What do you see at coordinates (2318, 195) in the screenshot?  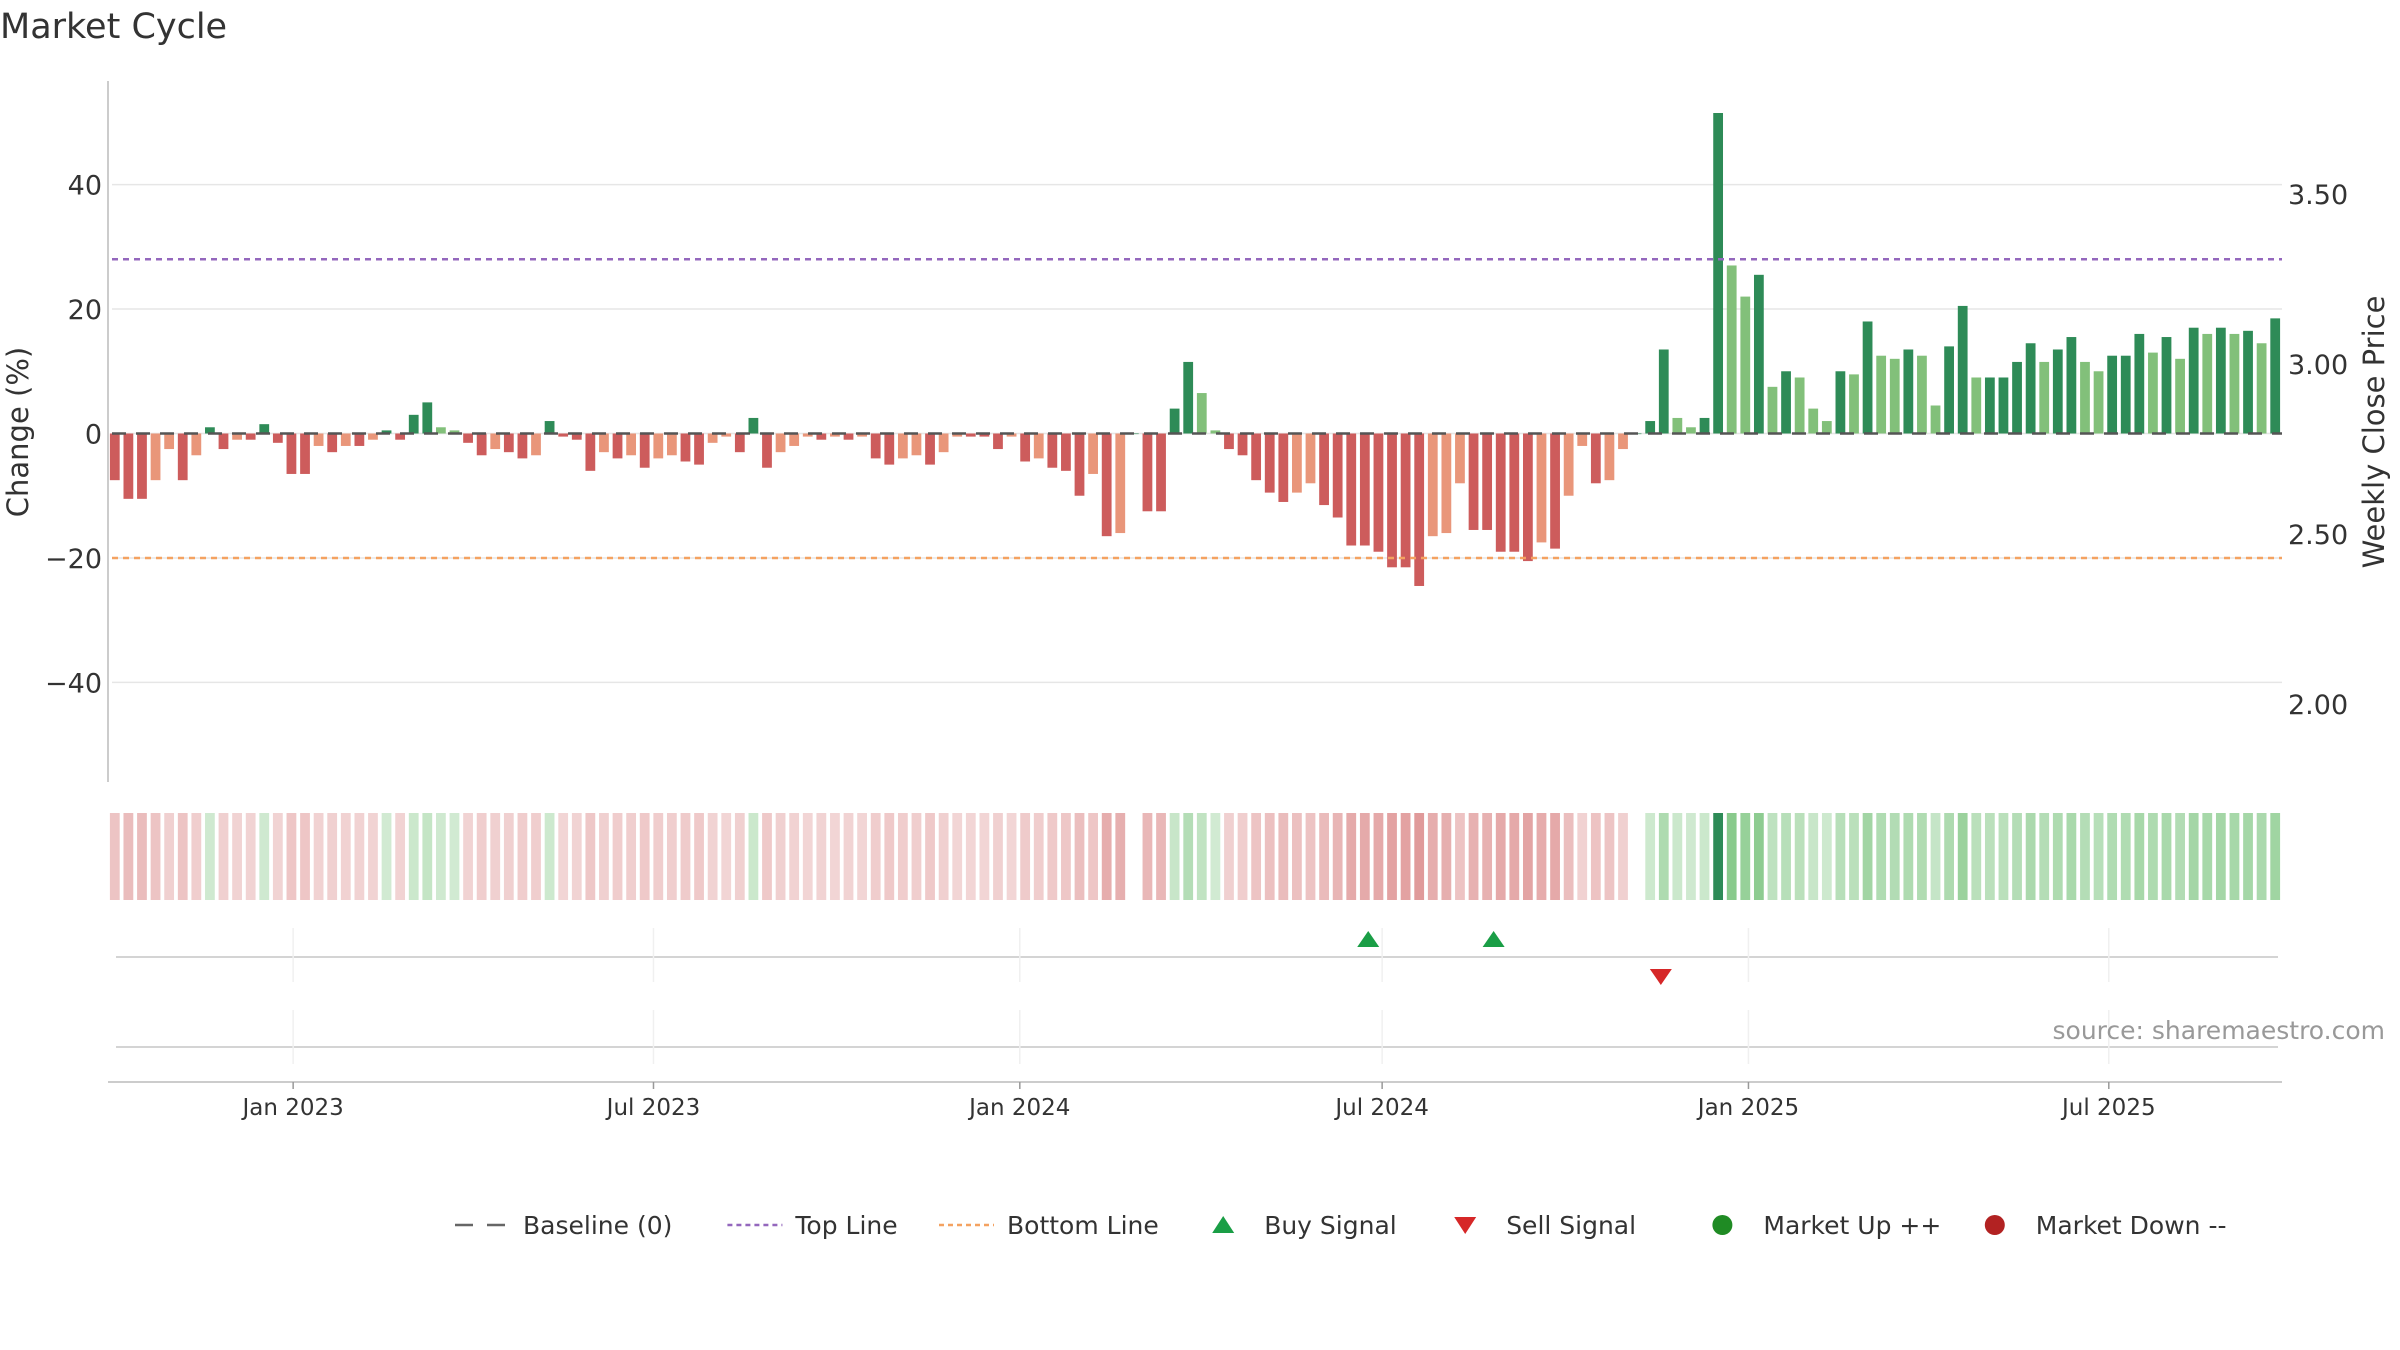 I see `y-tick-label-right: 3.50` at bounding box center [2318, 195].